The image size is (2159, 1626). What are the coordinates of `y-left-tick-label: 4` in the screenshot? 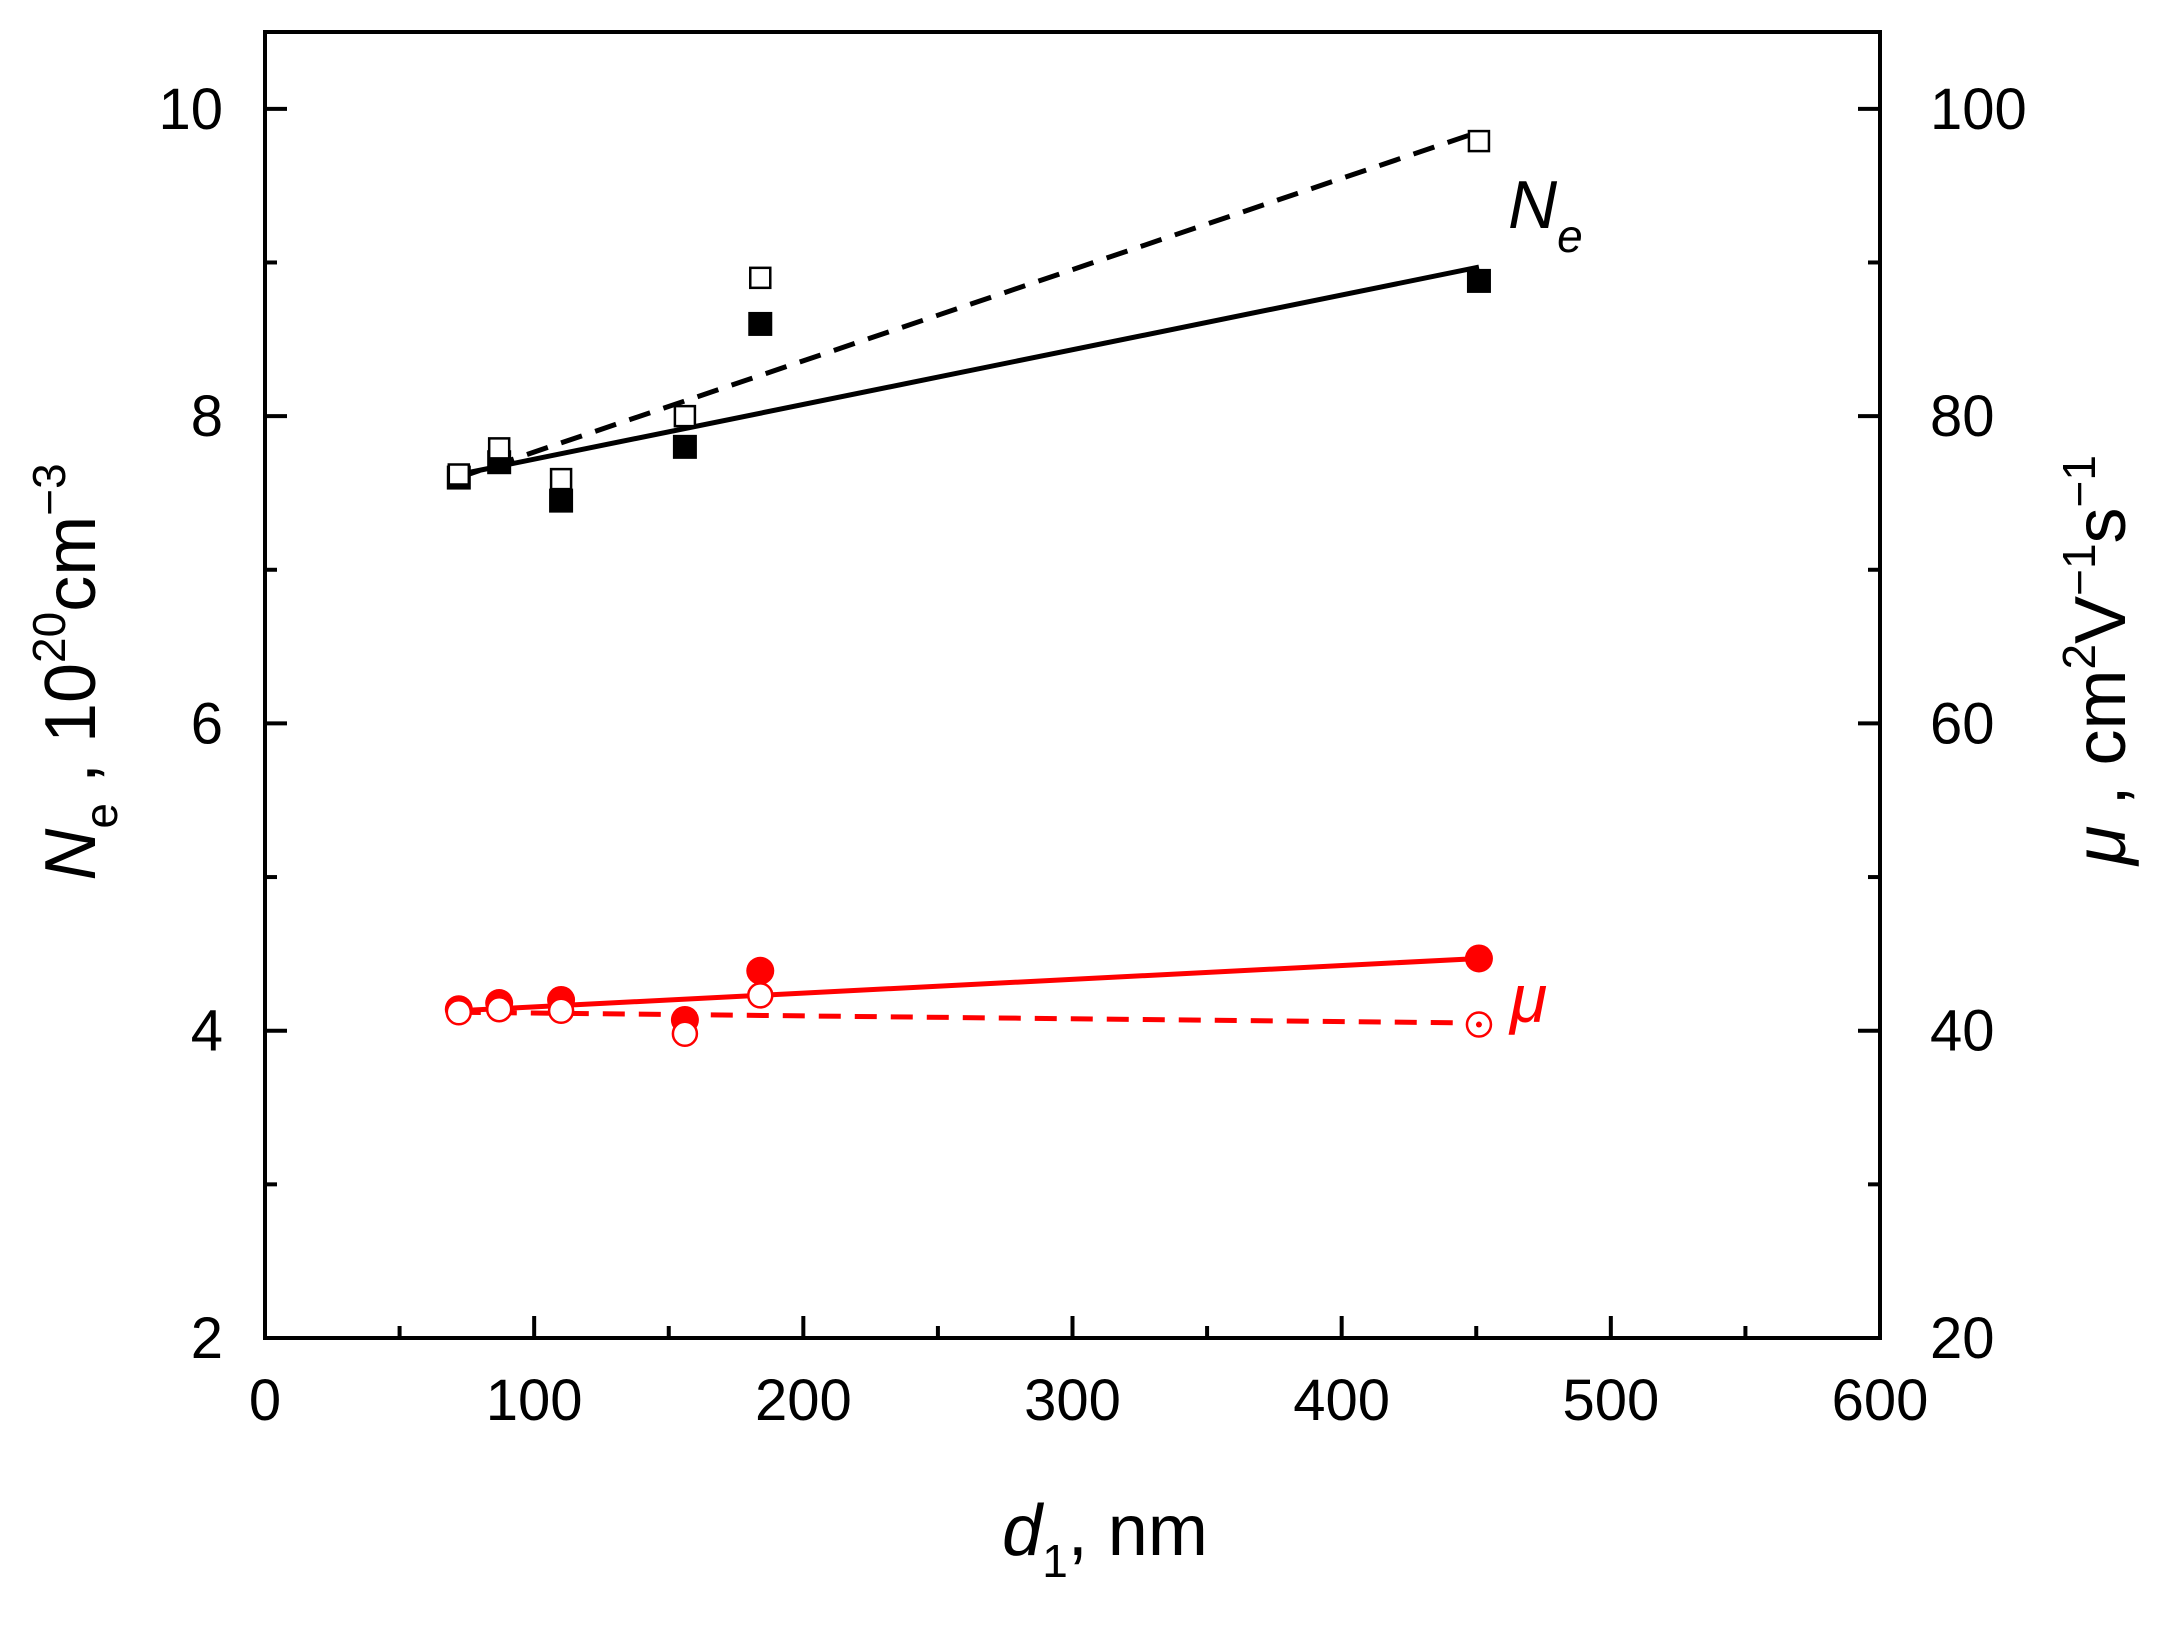 It's located at (207, 1031).